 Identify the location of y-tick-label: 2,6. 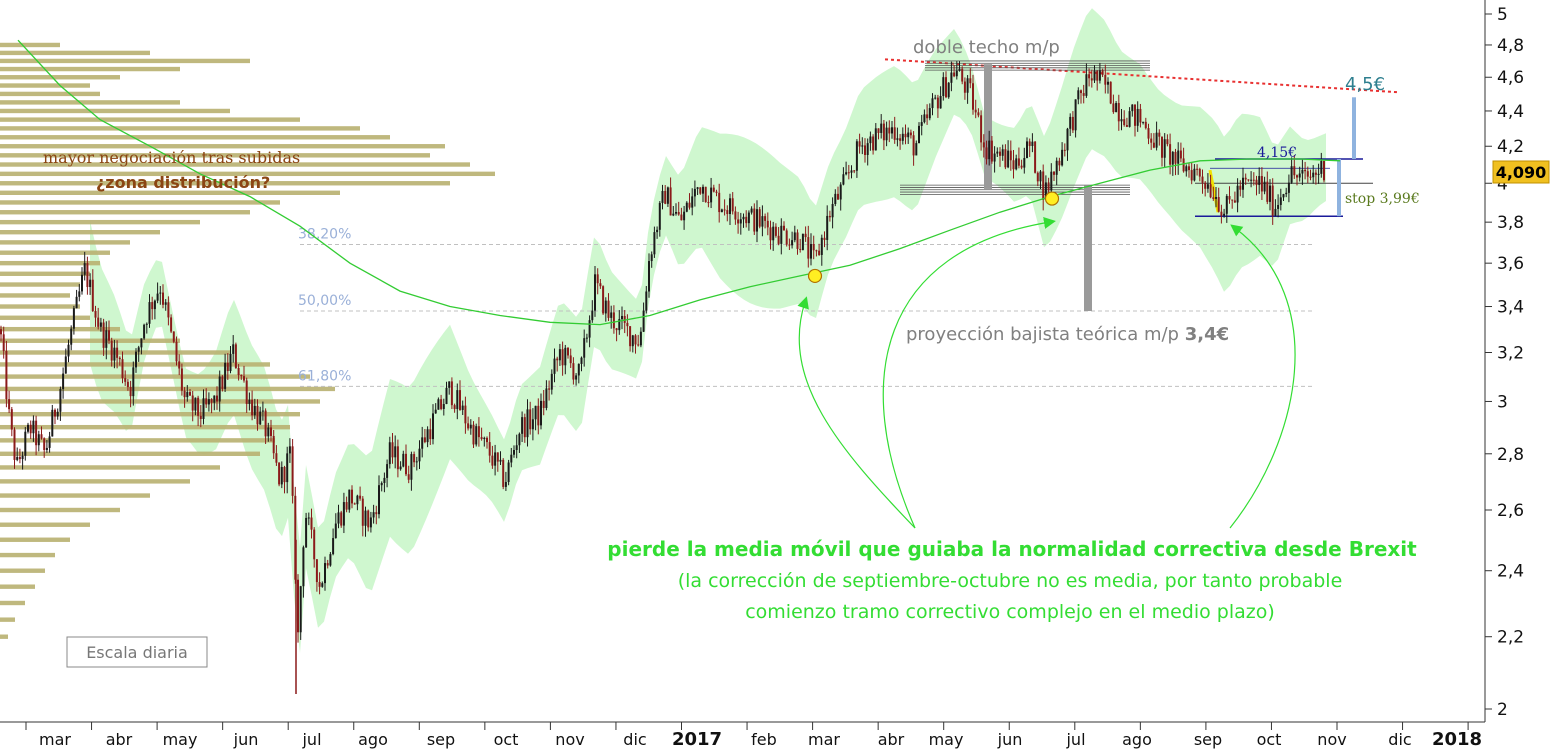
(1510, 511).